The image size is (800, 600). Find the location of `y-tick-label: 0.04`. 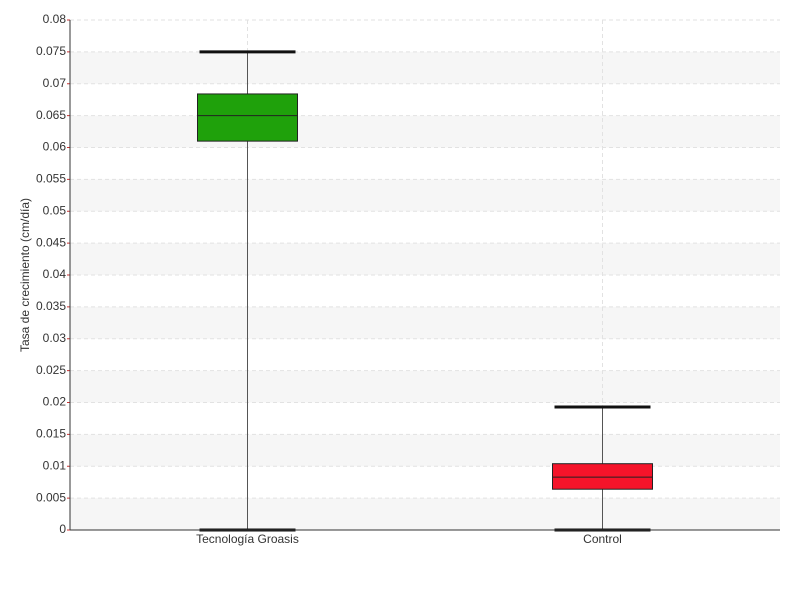

y-tick-label: 0.04 is located at coordinates (55, 274).